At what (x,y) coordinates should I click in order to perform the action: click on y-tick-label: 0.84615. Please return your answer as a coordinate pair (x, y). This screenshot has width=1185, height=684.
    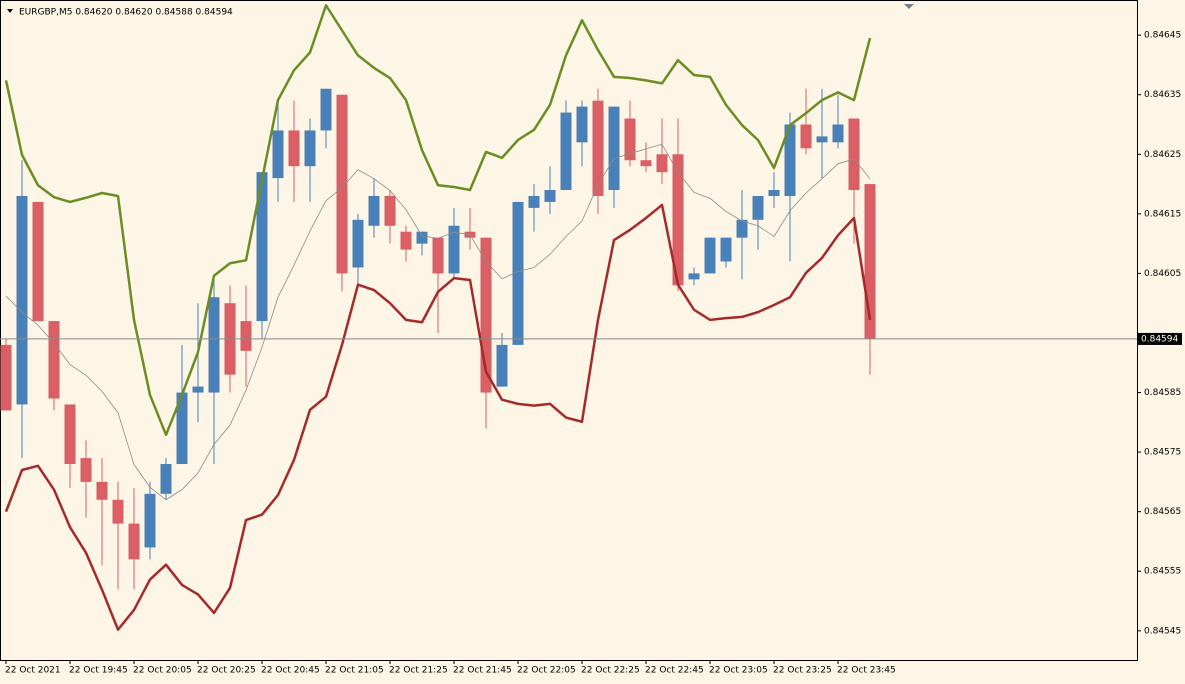
    Looking at the image, I should click on (1162, 214).